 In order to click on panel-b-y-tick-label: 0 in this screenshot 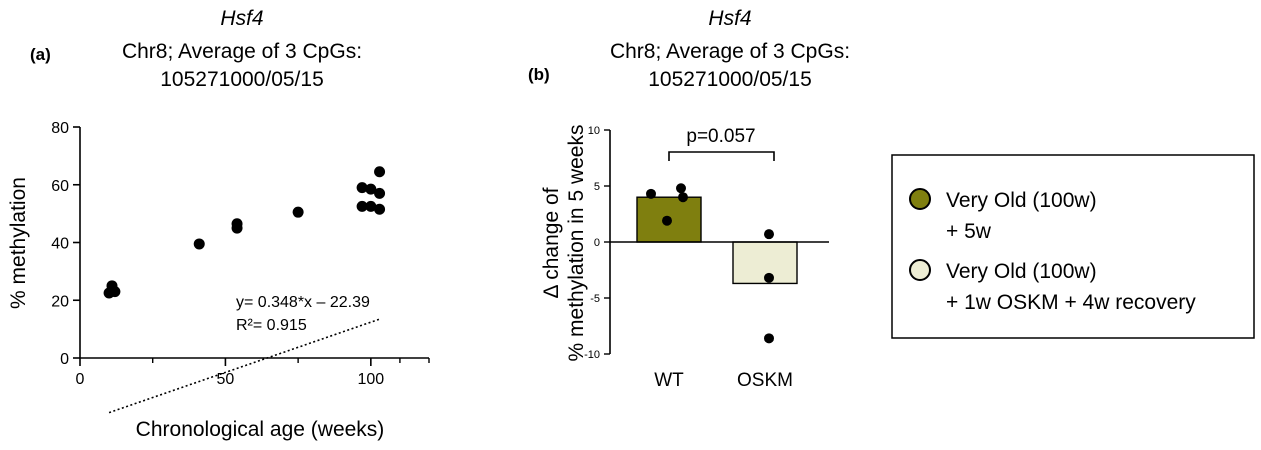, I will do `click(597, 243)`.